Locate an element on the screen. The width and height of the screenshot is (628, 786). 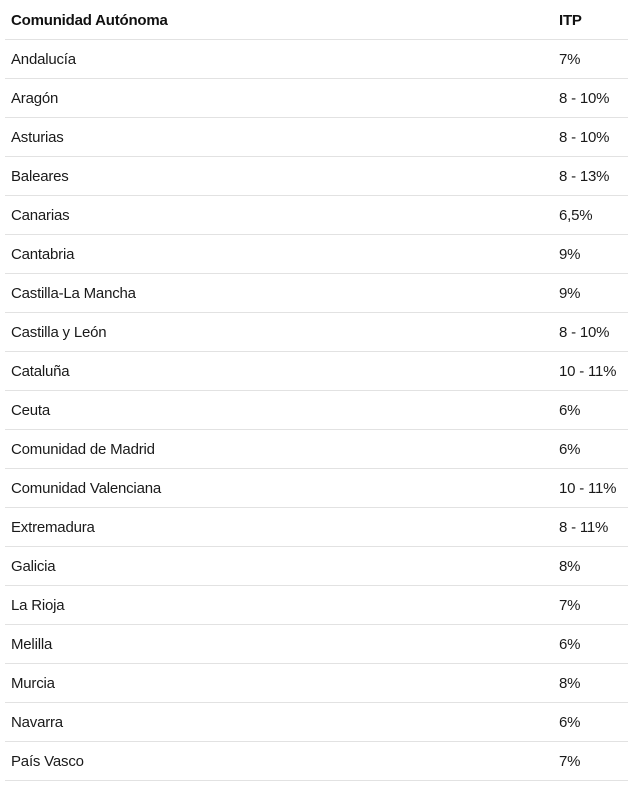
region-cell: Baleares is located at coordinates (282, 176).